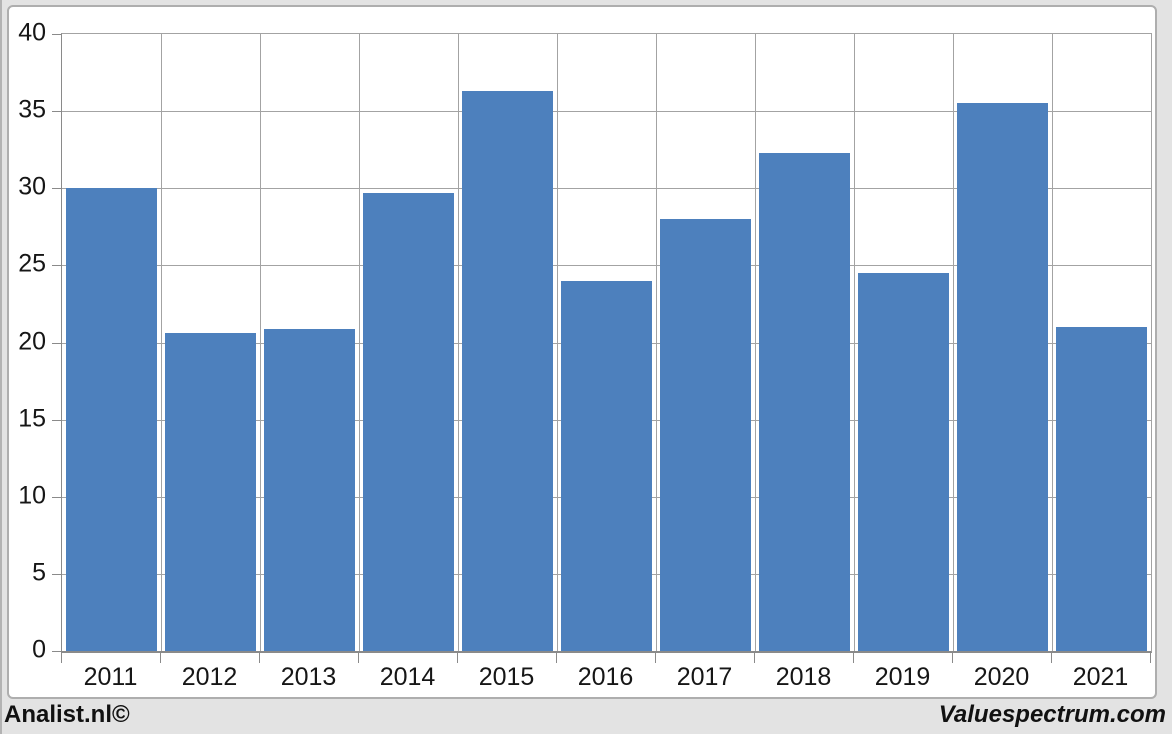 Image resolution: width=1172 pixels, height=734 pixels. I want to click on bar-slot-2017, so click(705, 342).